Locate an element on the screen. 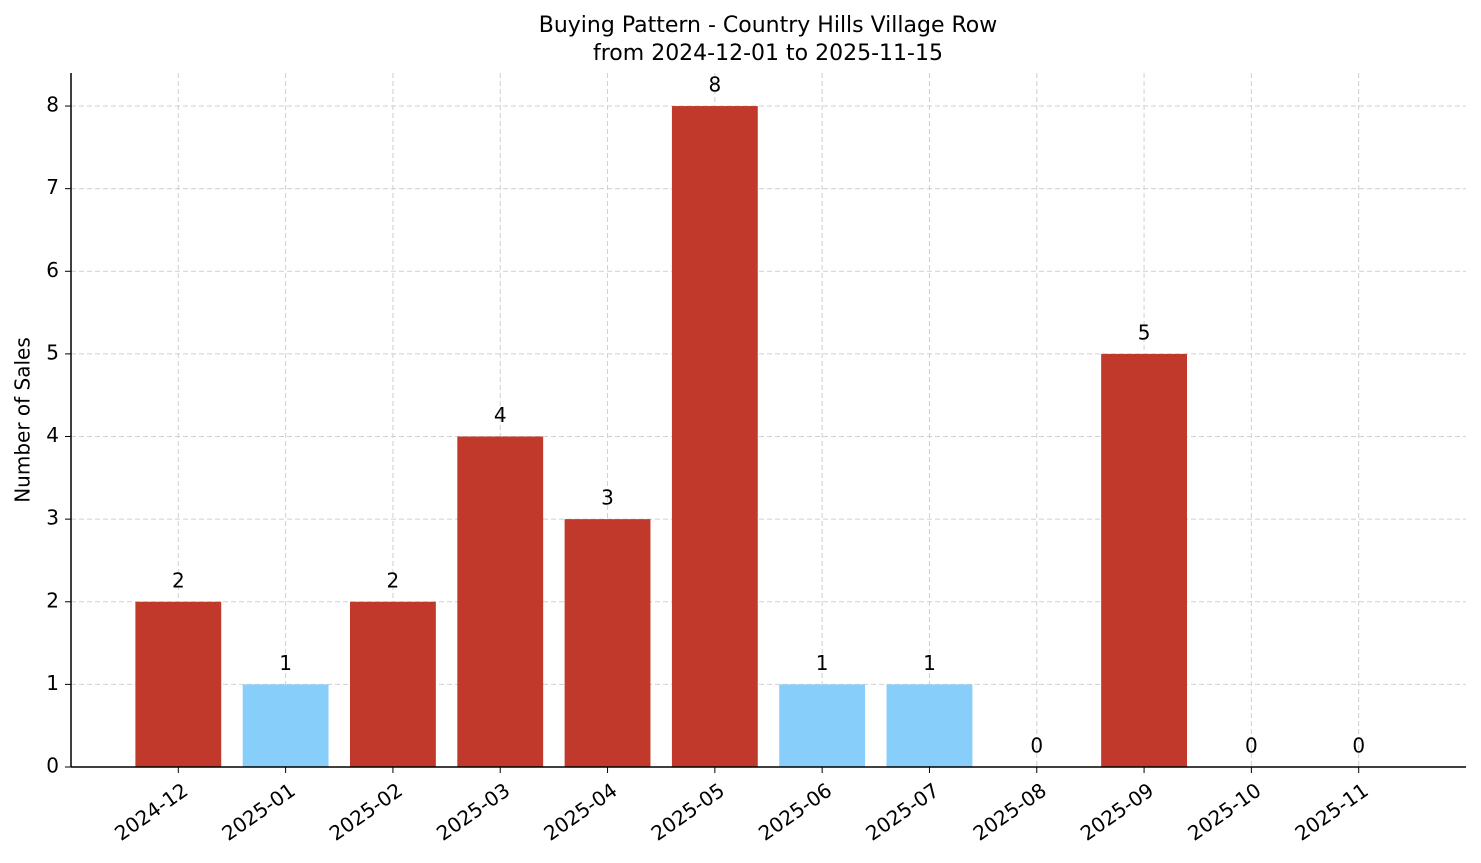 Image resolution: width=1481 pixels, height=863 pixels. chart-subtitle: from 2024-12-01 to 2025-11-15 is located at coordinates (768, 53).